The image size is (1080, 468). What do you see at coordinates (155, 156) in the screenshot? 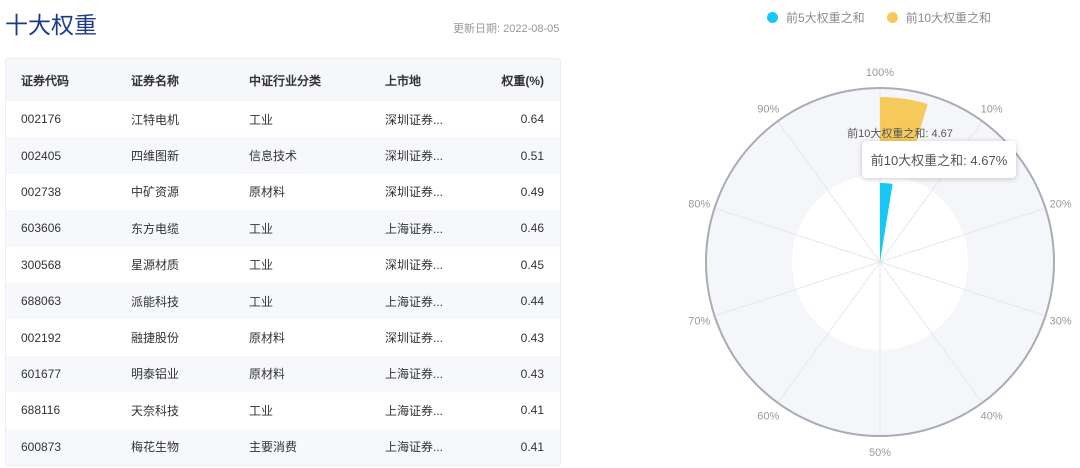
I see `cell-name: 四维图新` at bounding box center [155, 156].